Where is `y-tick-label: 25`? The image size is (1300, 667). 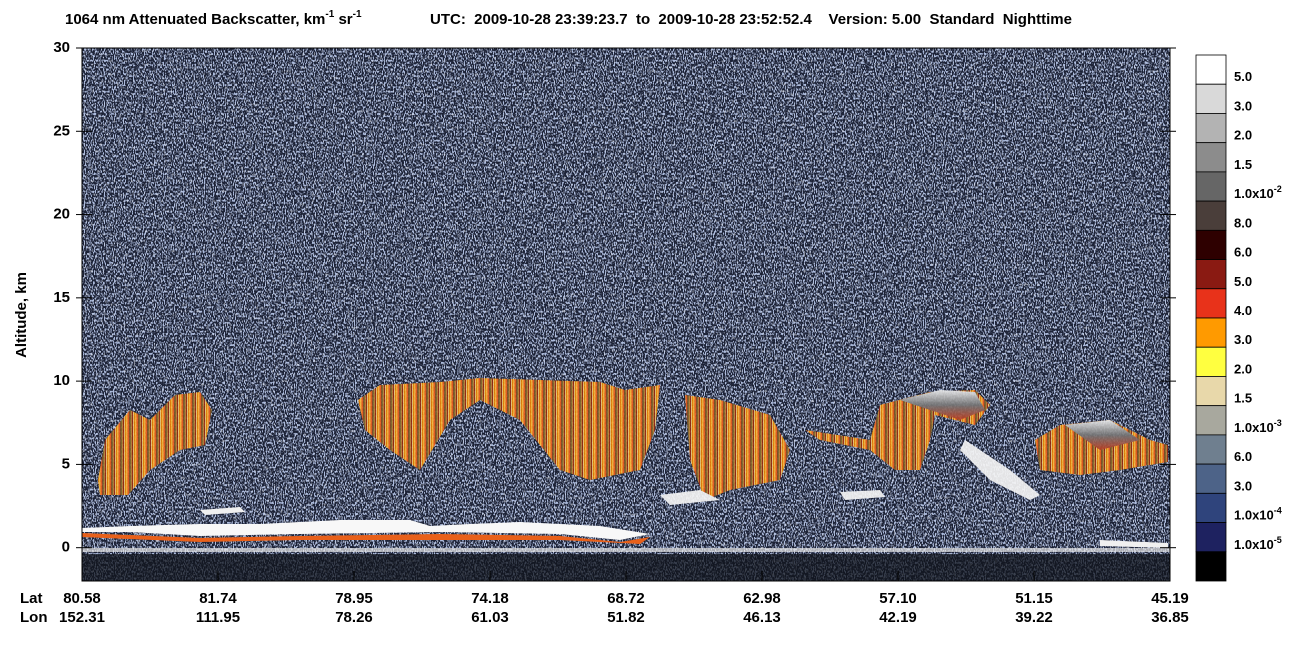
y-tick-label: 25 is located at coordinates (61, 130).